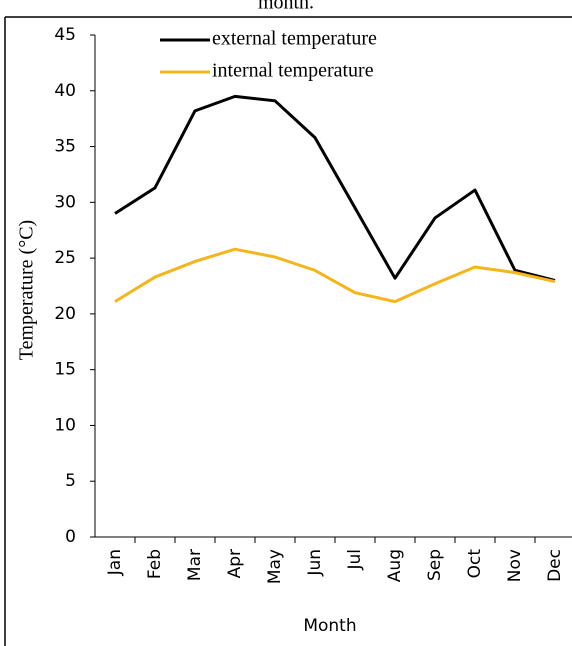 Image resolution: width=572 pixels, height=646 pixels. Describe the element at coordinates (115, 562) in the screenshot. I see `x-tick-label: Jan` at that location.